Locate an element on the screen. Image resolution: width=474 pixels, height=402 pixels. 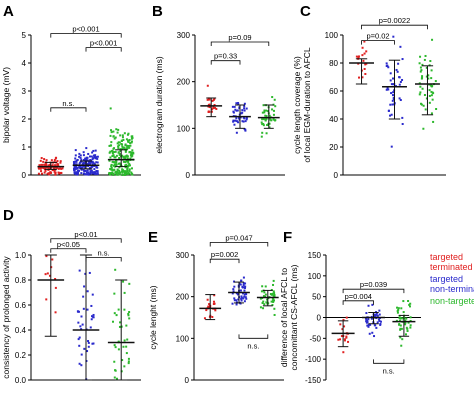
y-tick-label: 80 is located at coordinates (333, 63).